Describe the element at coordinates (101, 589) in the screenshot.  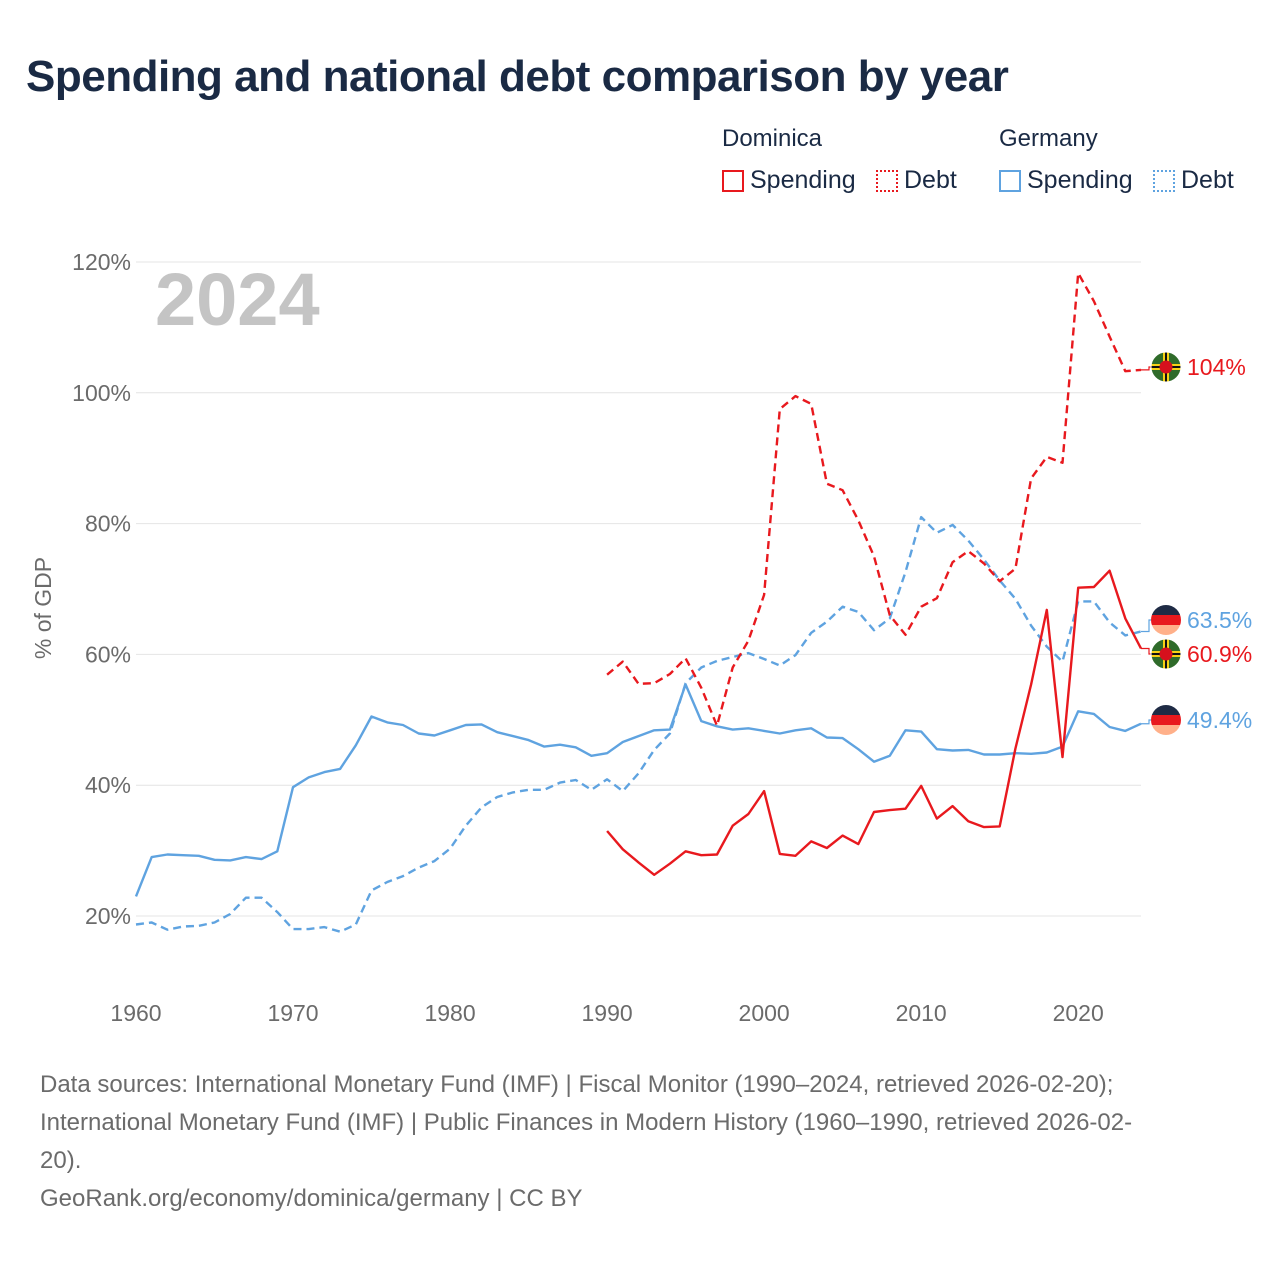
I see `y-axis-ticks: 20% 40% 60% 80% 100% 120%` at that location.